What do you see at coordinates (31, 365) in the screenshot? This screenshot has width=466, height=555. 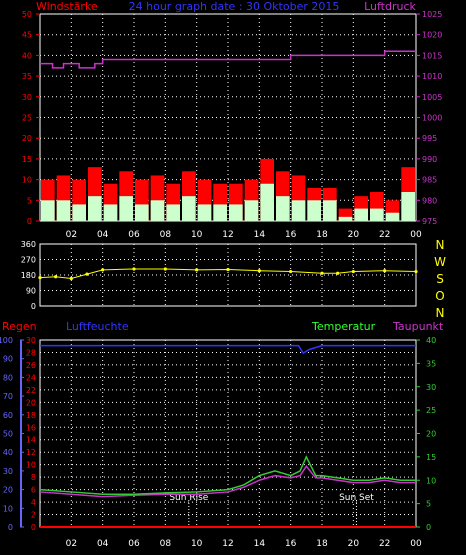 I see `rain-y-tick-label: 26` at bounding box center [31, 365].